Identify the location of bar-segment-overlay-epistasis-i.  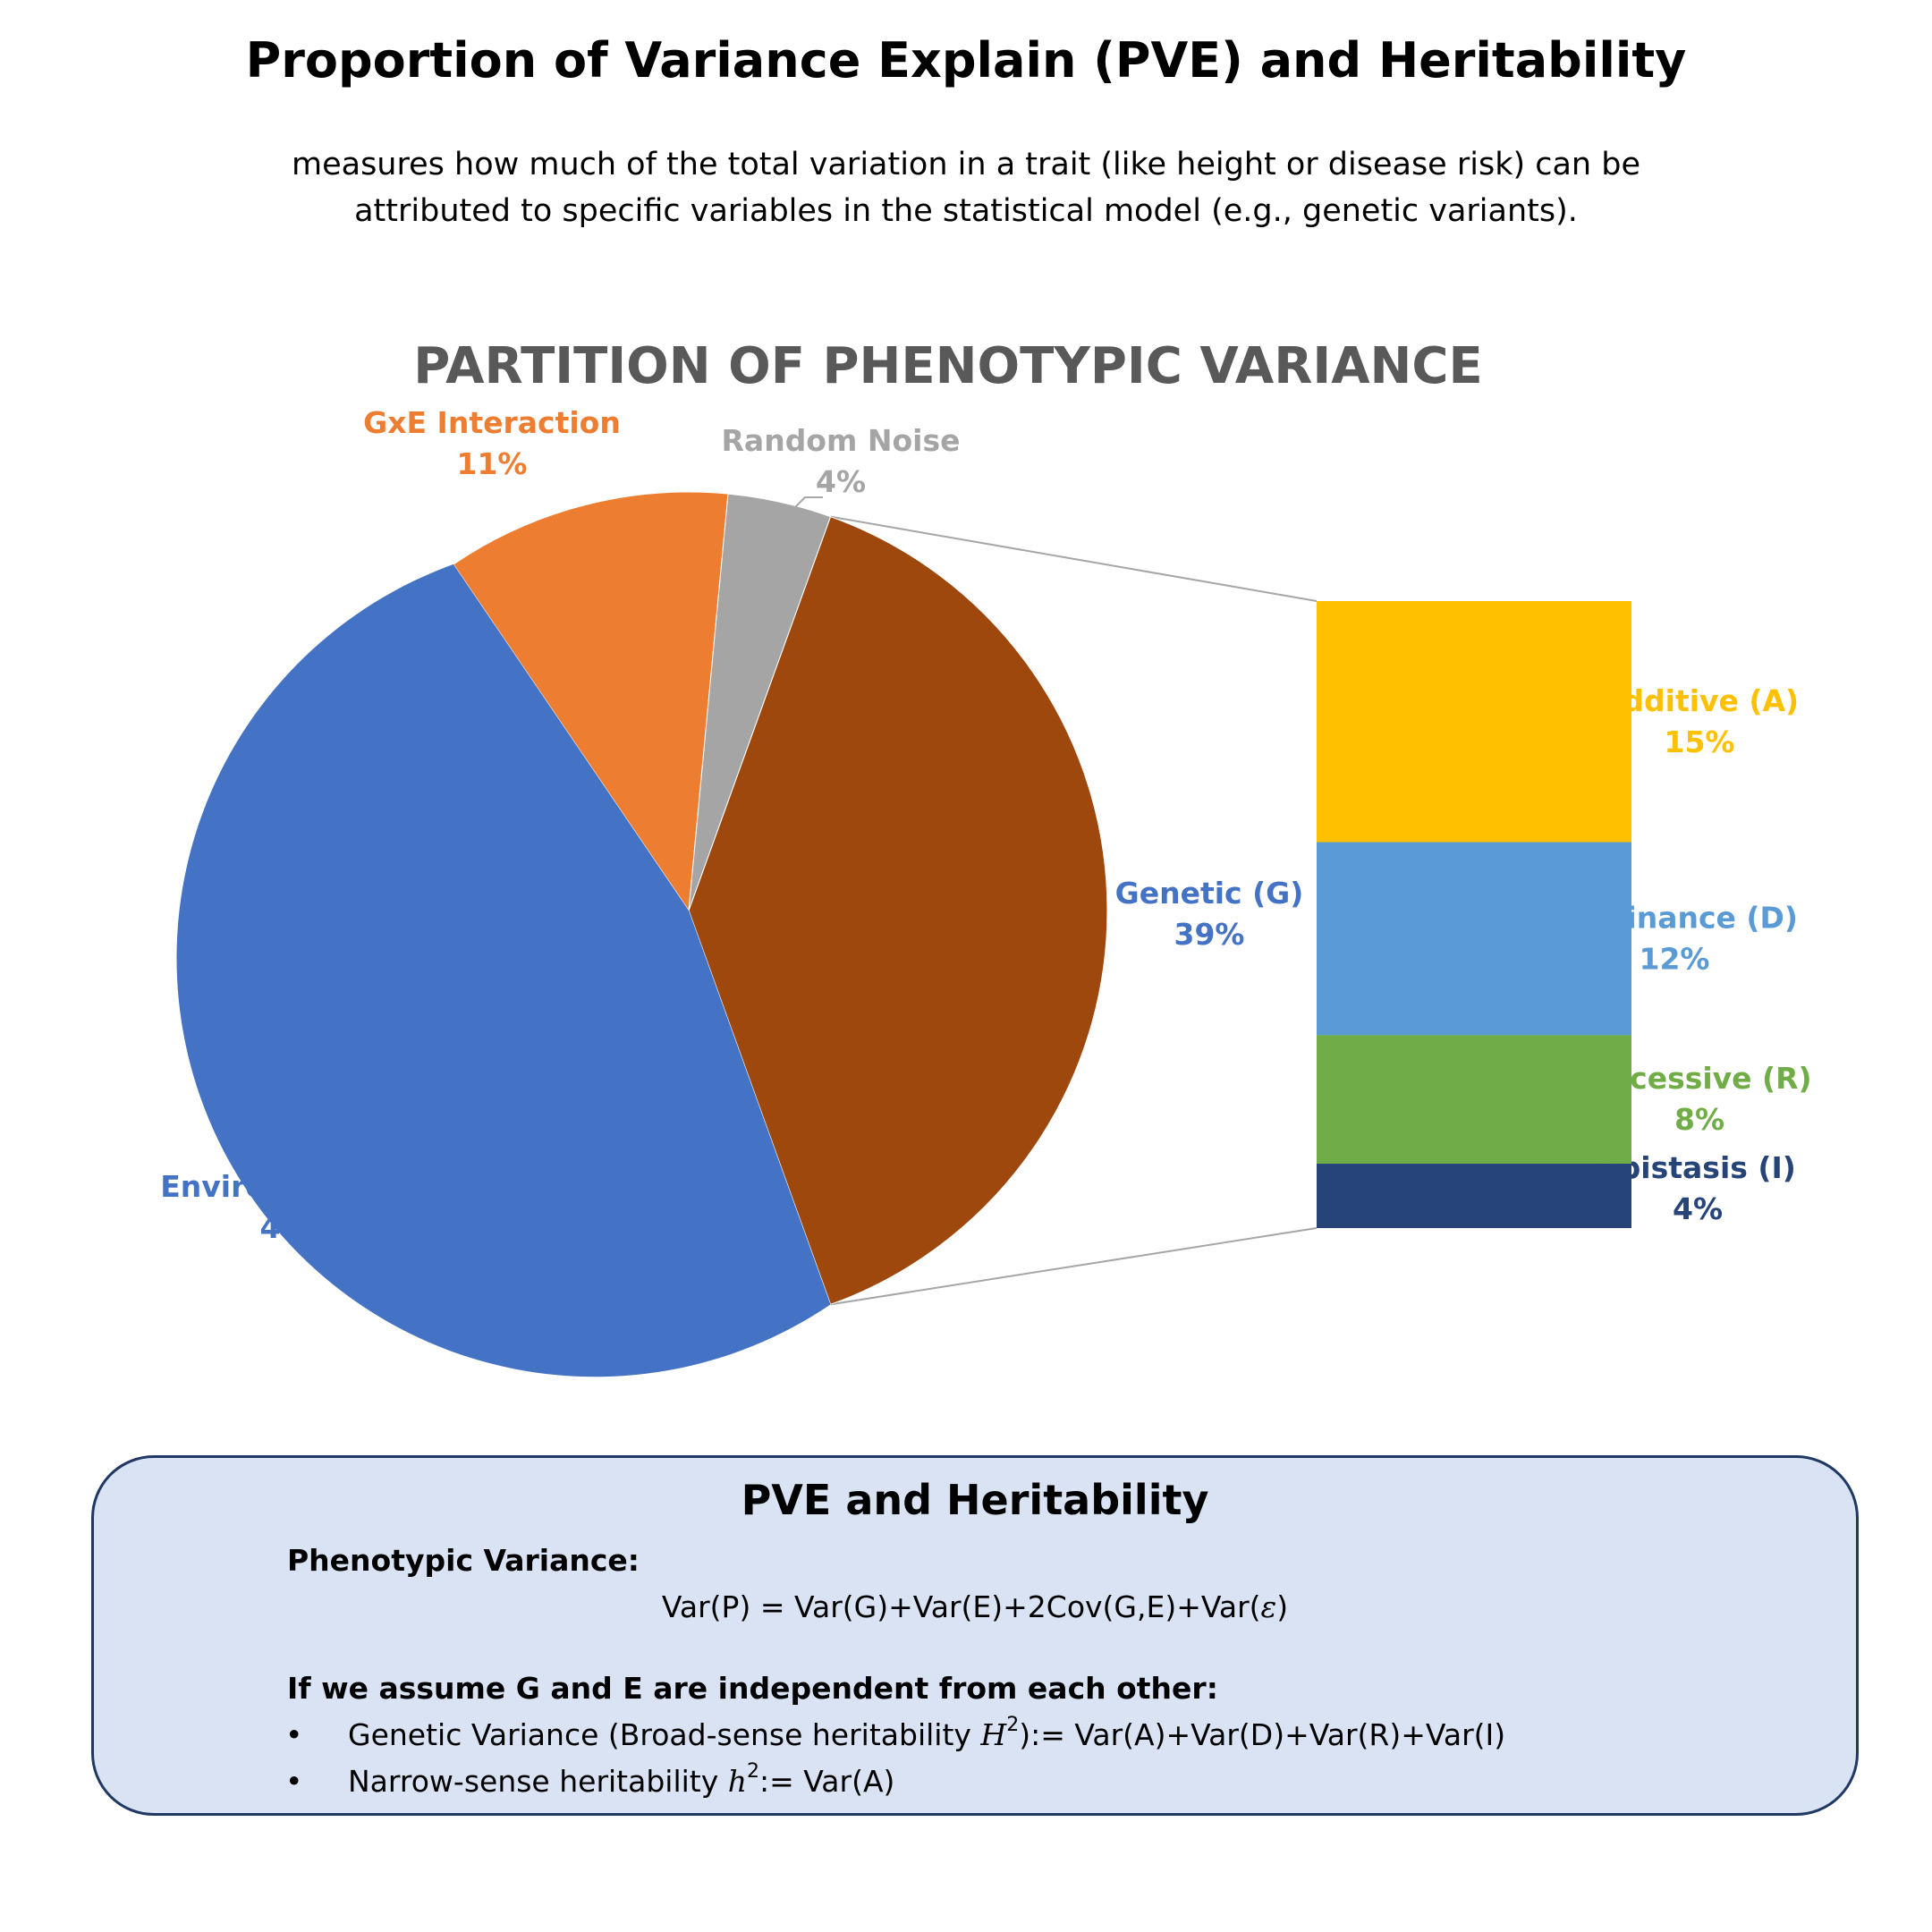
(1474, 1196).